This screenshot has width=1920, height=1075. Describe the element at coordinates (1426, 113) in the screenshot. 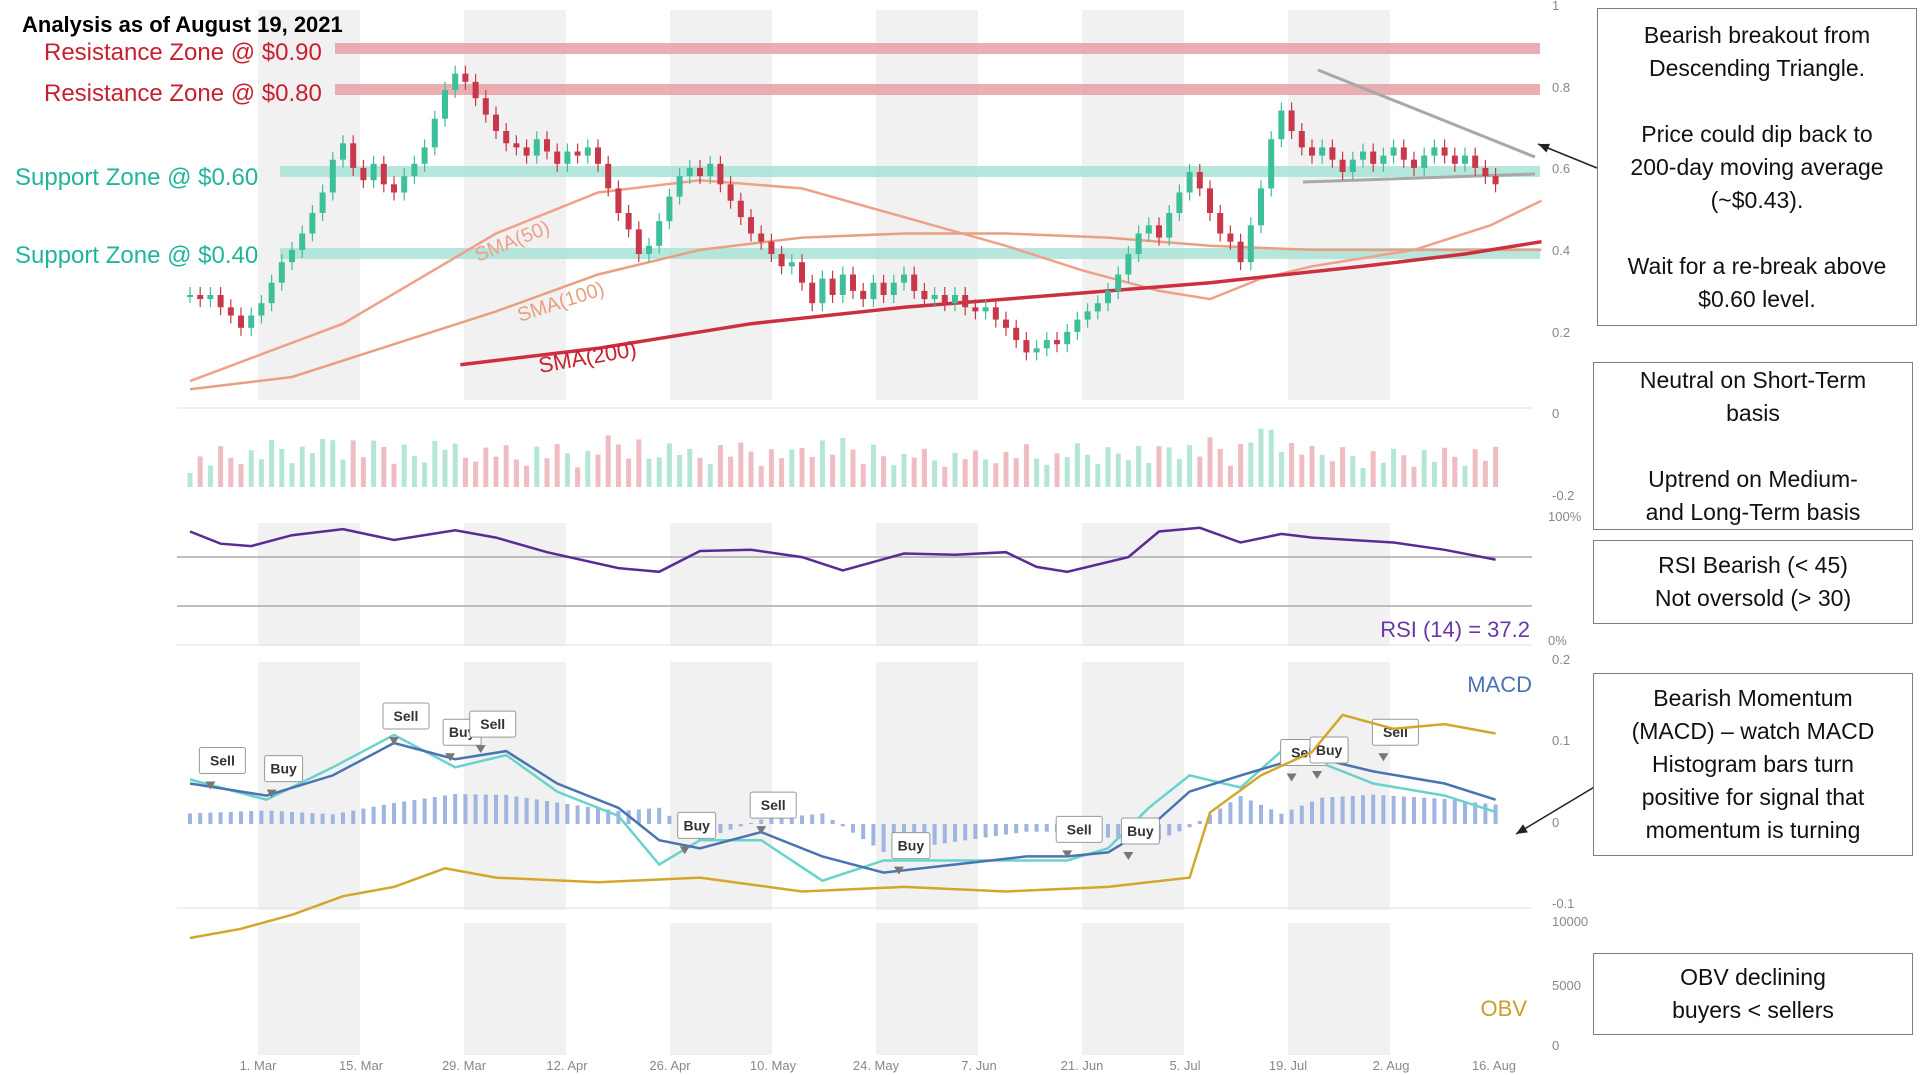

I see `triangle-upper-line` at that location.